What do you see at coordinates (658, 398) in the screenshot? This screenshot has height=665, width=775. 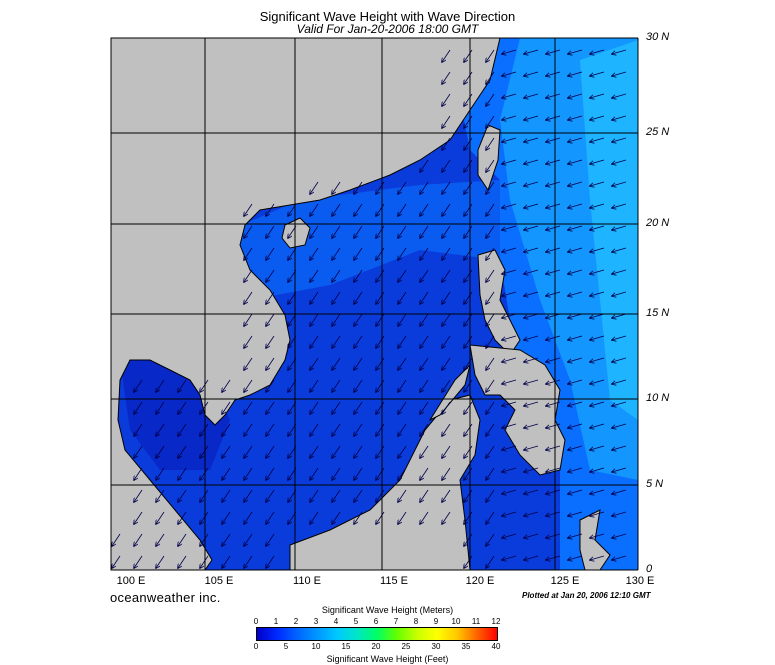 I see `lat-label-10n: 10 N` at bounding box center [658, 398].